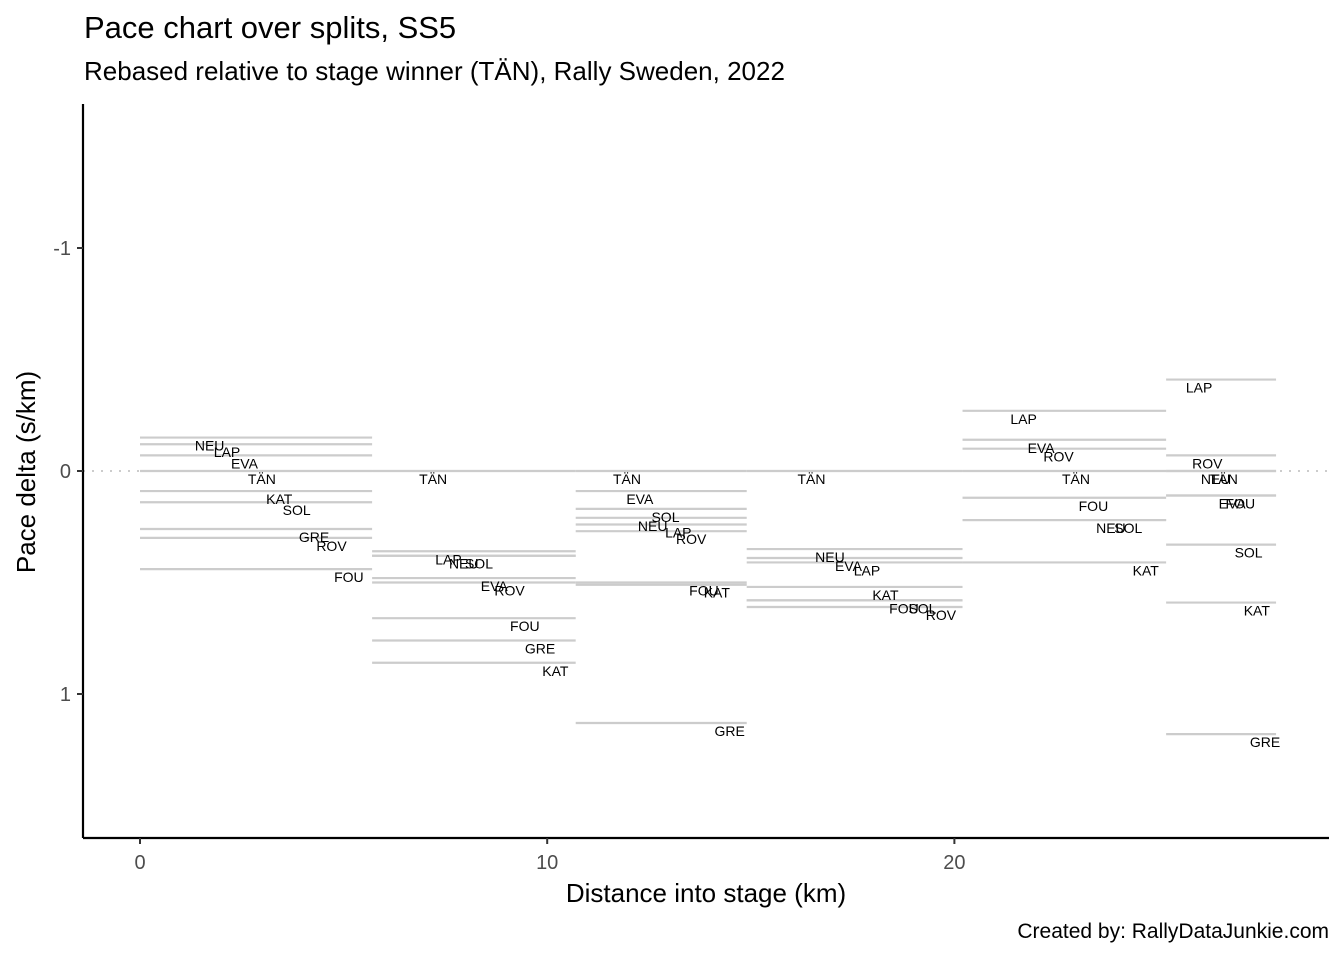  I want to click on pace-label-tän-split-1: TÄN, so click(262, 479).